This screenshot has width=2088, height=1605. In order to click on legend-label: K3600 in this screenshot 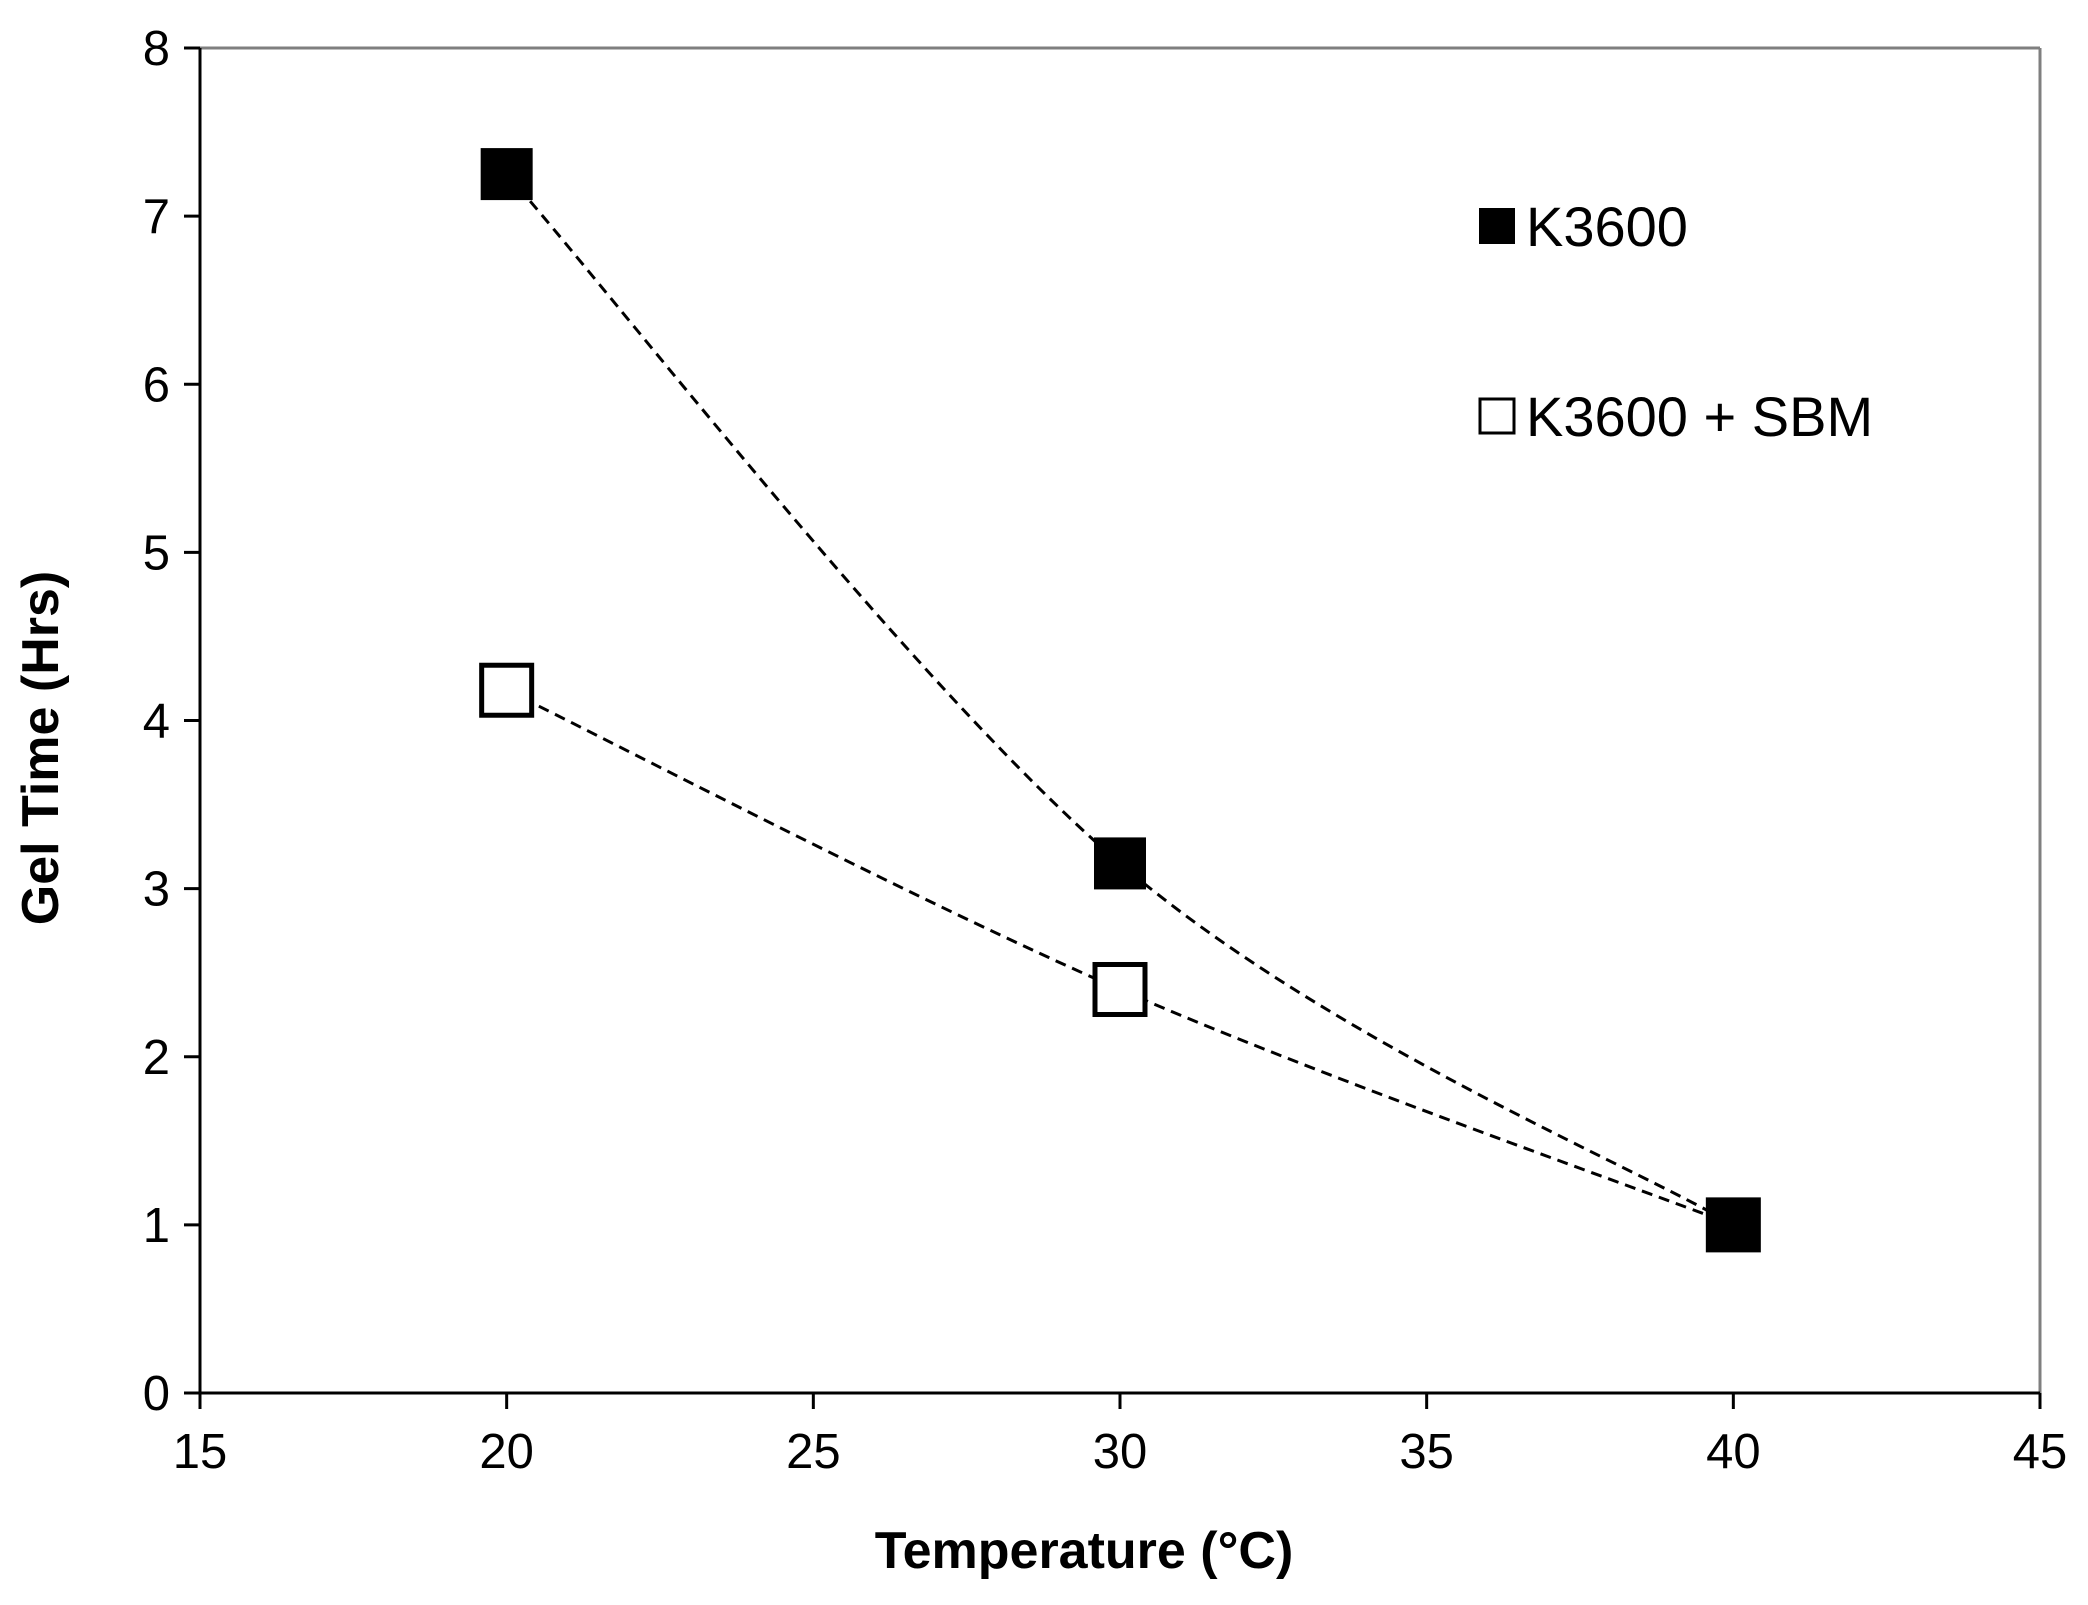, I will do `click(1607, 226)`.